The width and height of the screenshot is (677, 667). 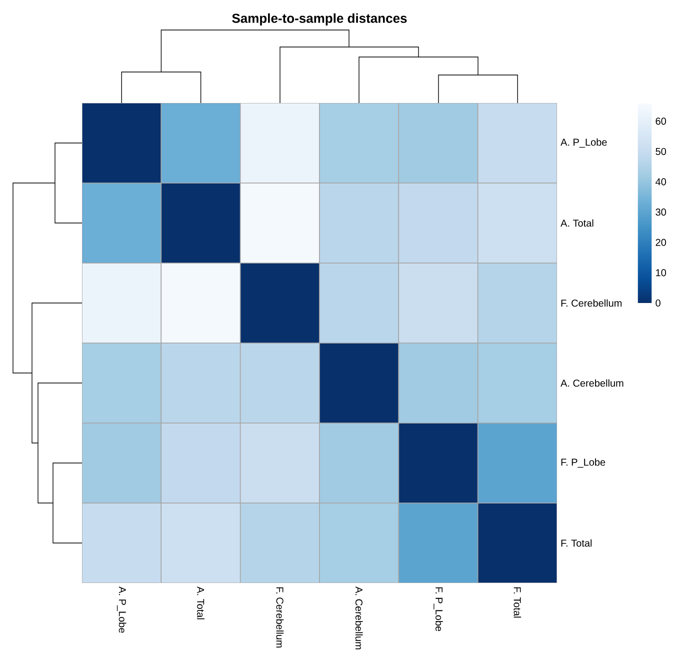 What do you see at coordinates (661, 182) in the screenshot?
I see `color-bar-label: 40` at bounding box center [661, 182].